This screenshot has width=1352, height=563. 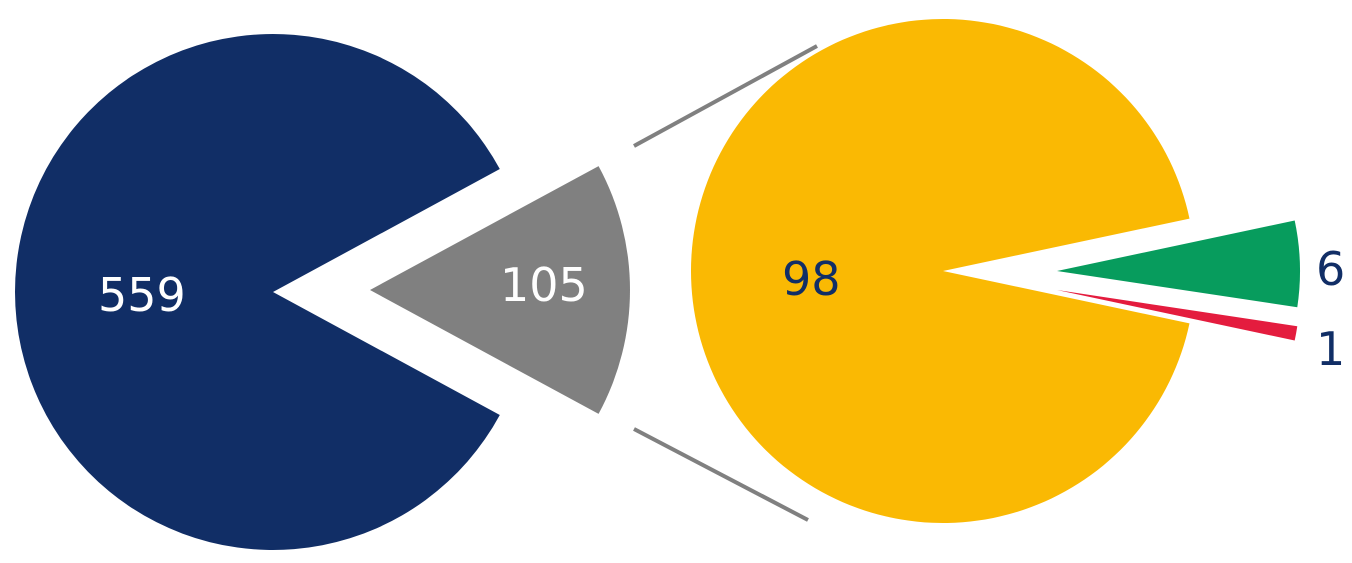 I want to click on connector-lines, so click(x=725, y=283).